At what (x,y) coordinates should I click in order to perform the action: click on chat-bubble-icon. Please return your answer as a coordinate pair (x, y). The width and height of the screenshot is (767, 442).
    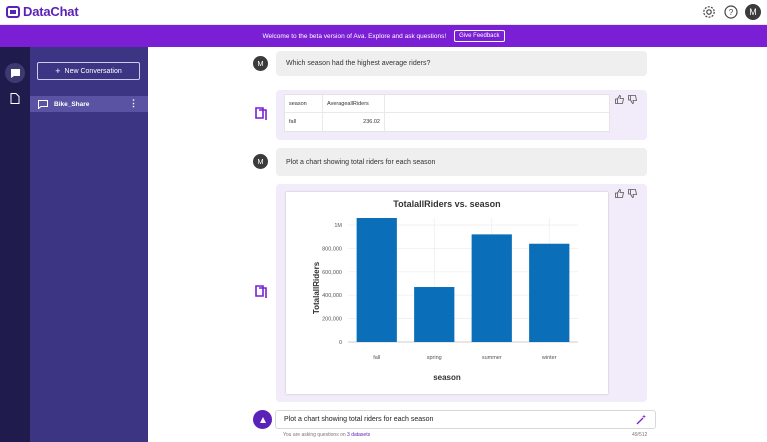
    Looking at the image, I should click on (43, 104).